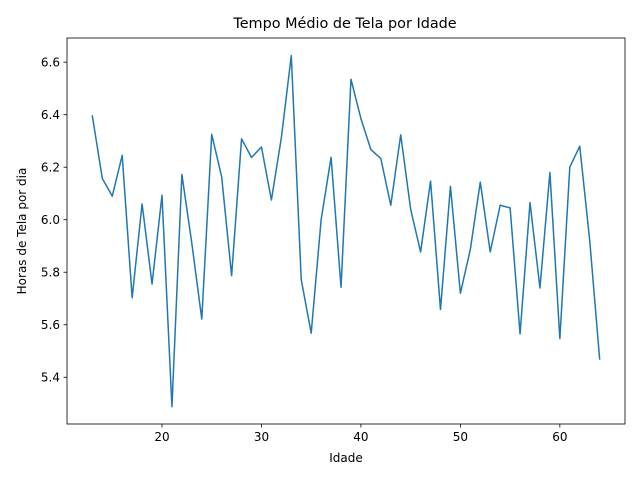  I want to click on y-tick-label: 5.6, so click(50, 325).